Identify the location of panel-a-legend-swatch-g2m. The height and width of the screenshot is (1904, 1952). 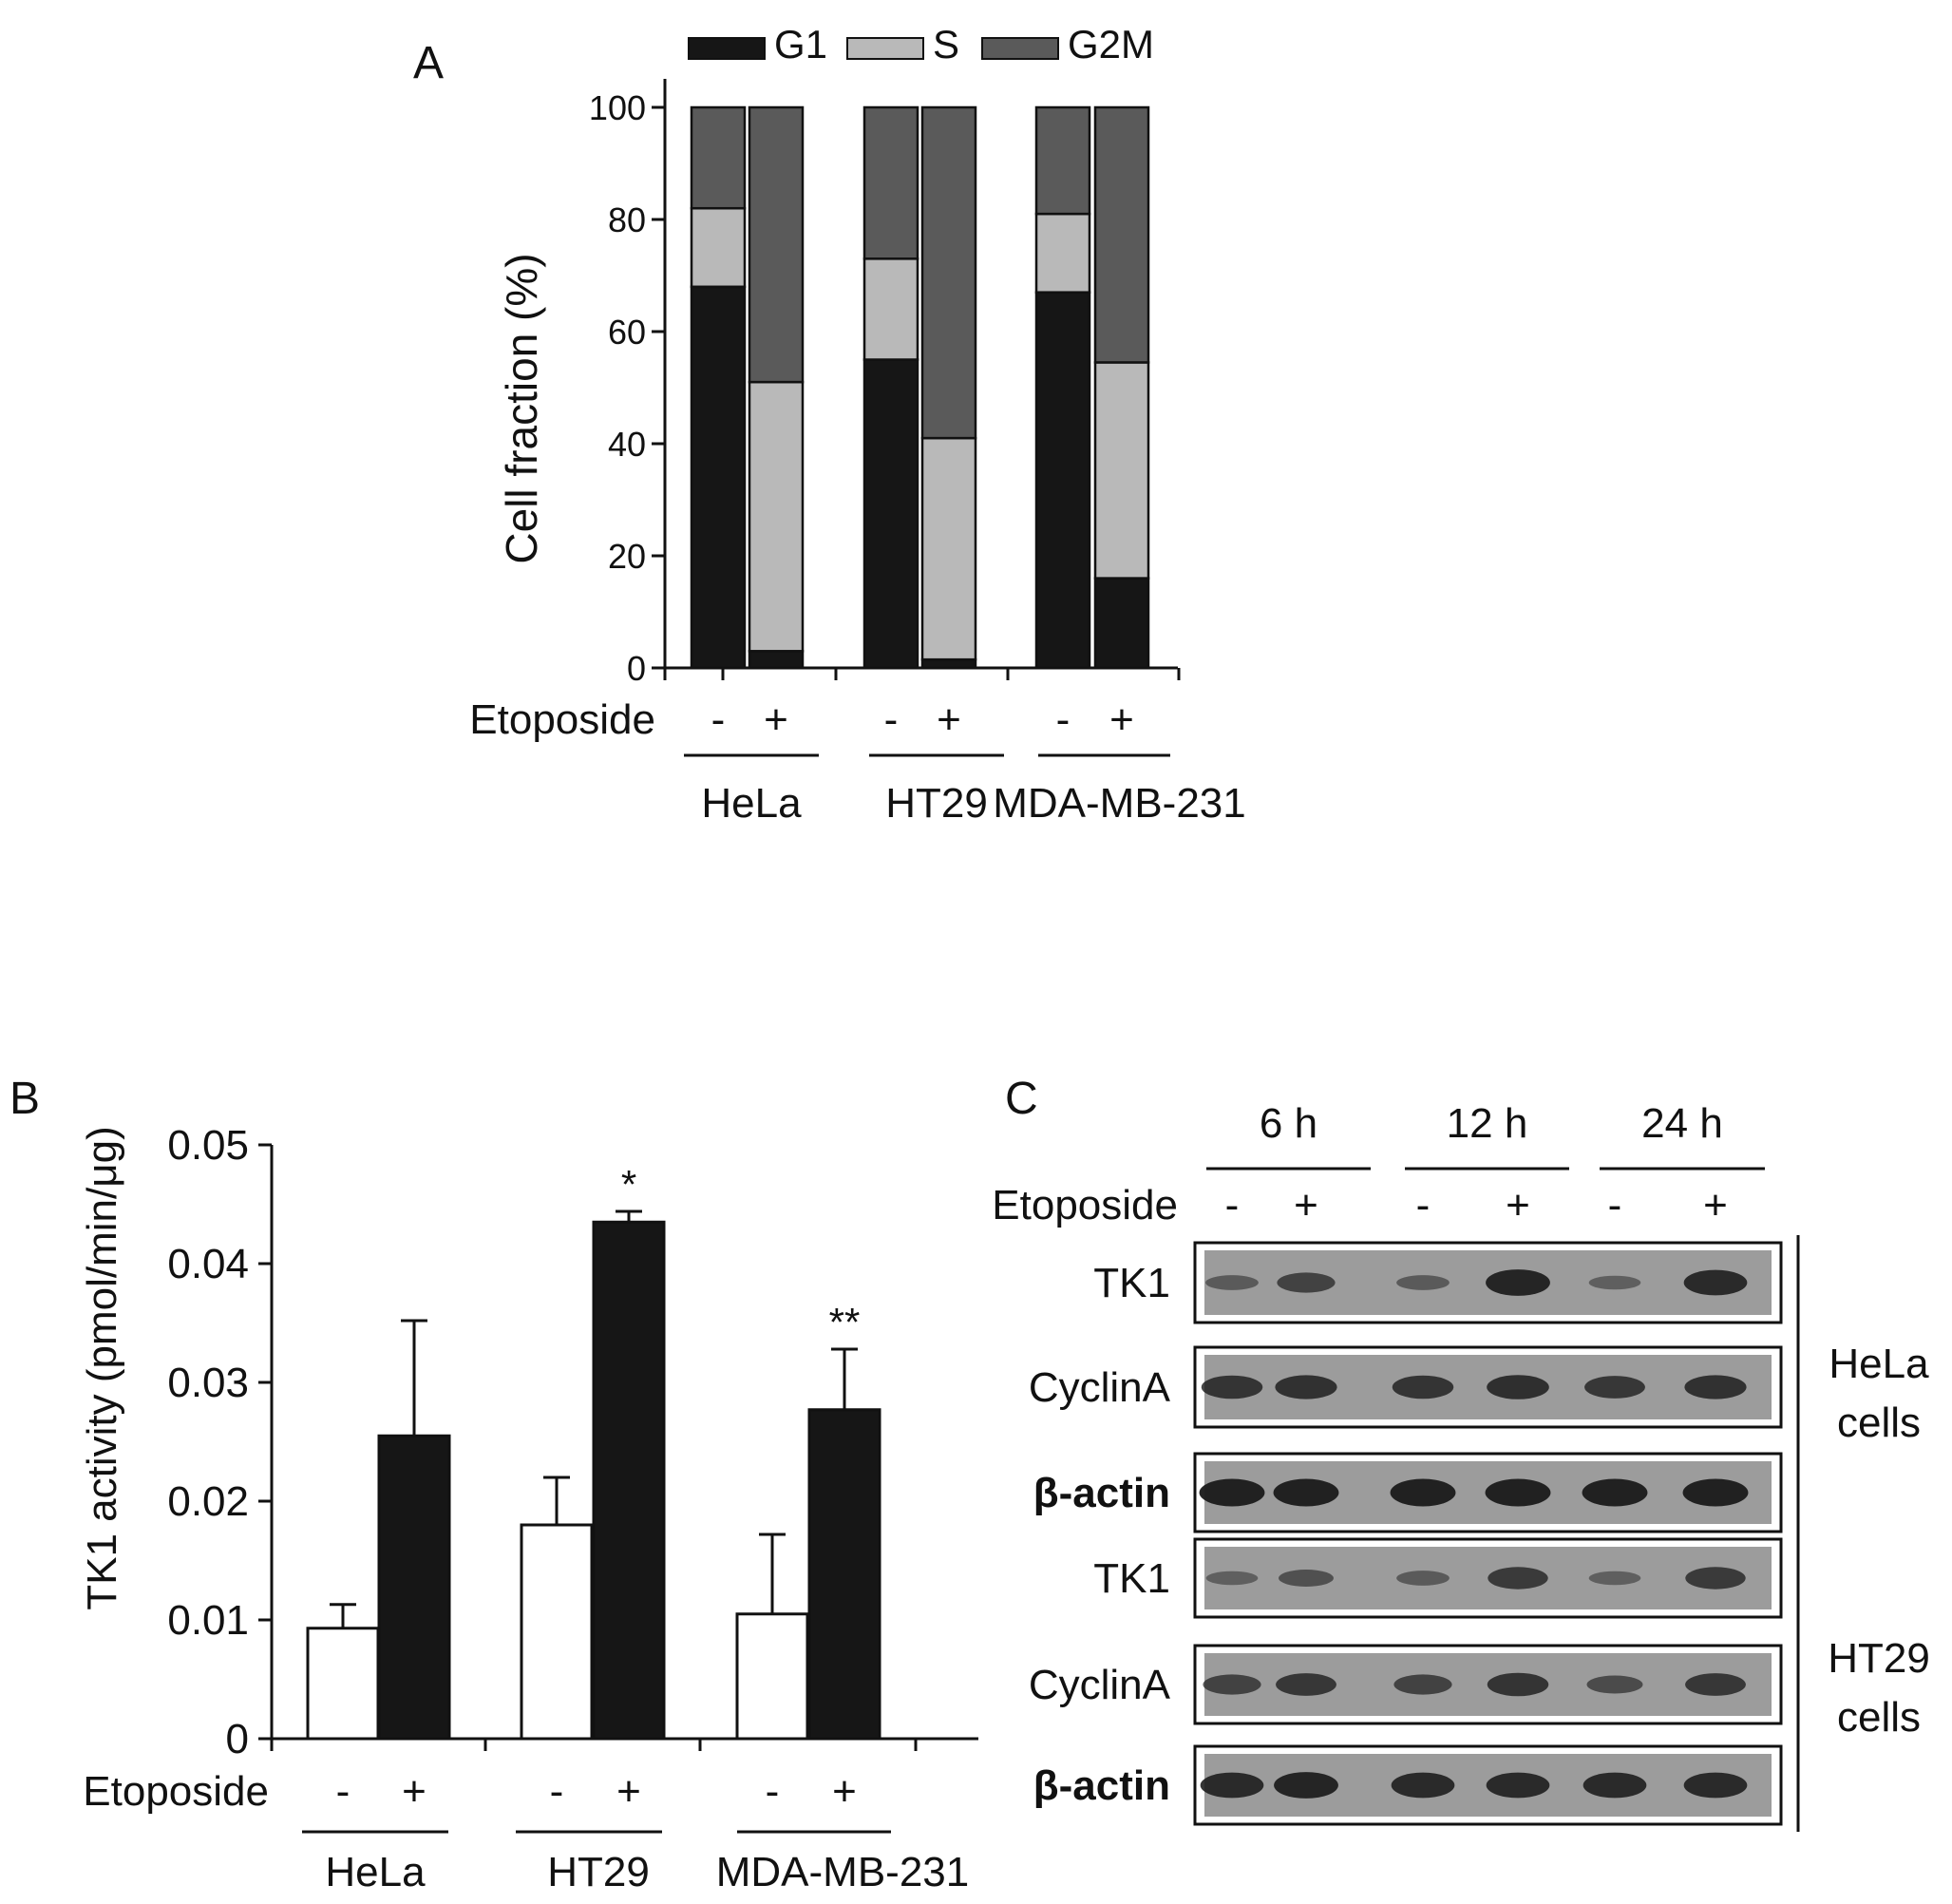
(1020, 49).